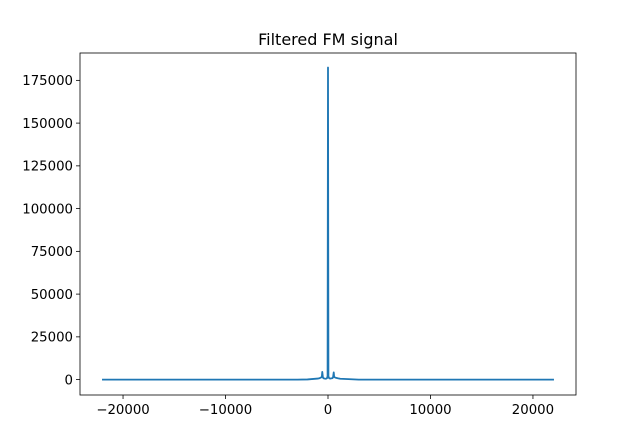  Describe the element at coordinates (52, 252) in the screenshot. I see `y-tick-label: 75000` at that location.